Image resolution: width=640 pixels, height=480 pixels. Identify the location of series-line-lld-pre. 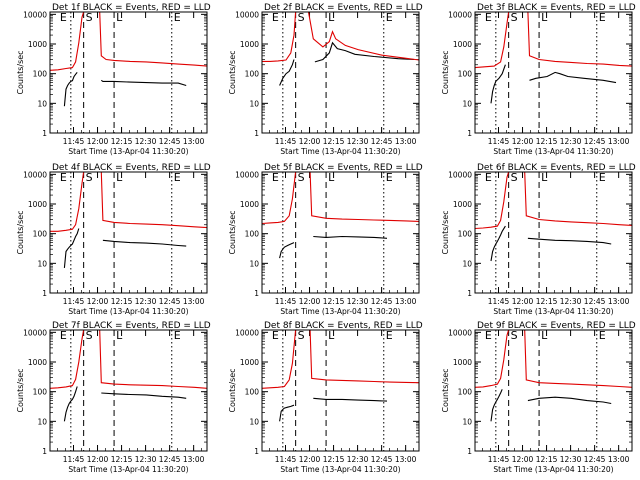
(492, 201).